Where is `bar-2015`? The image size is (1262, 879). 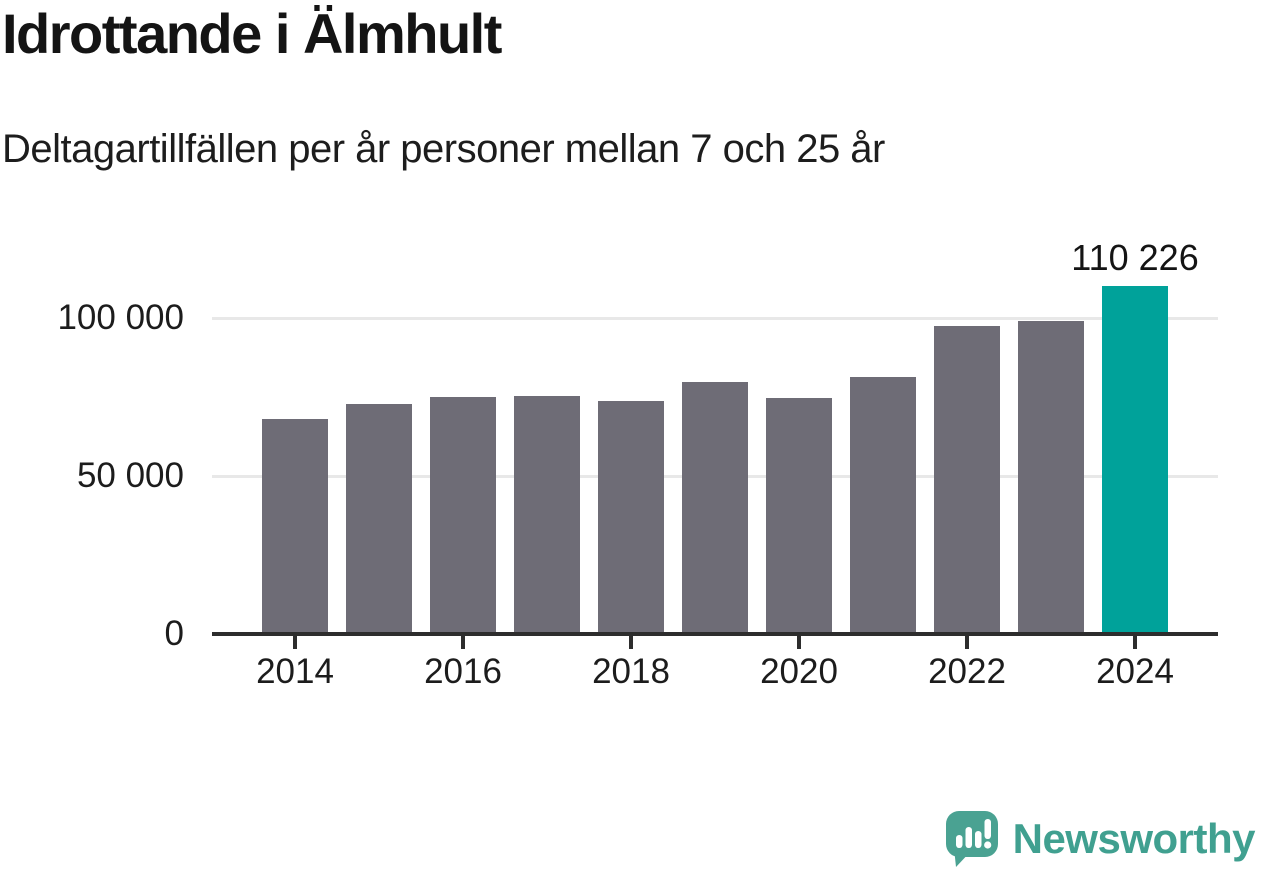
bar-2015 is located at coordinates (379, 519).